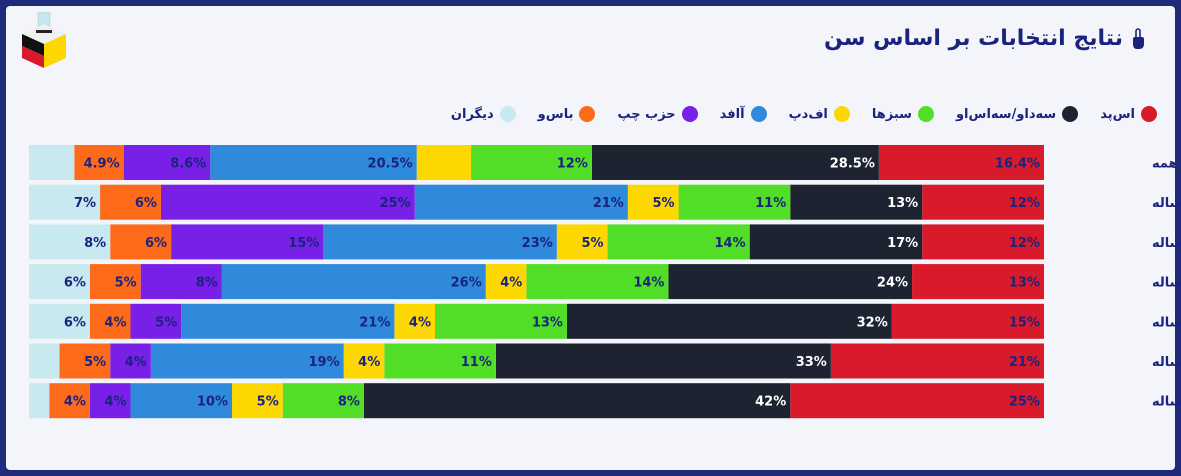  What do you see at coordinates (1166, 203) in the screenshot?
I see `category-label: ۱۸ - ۲۴ ساله` at bounding box center [1166, 203].